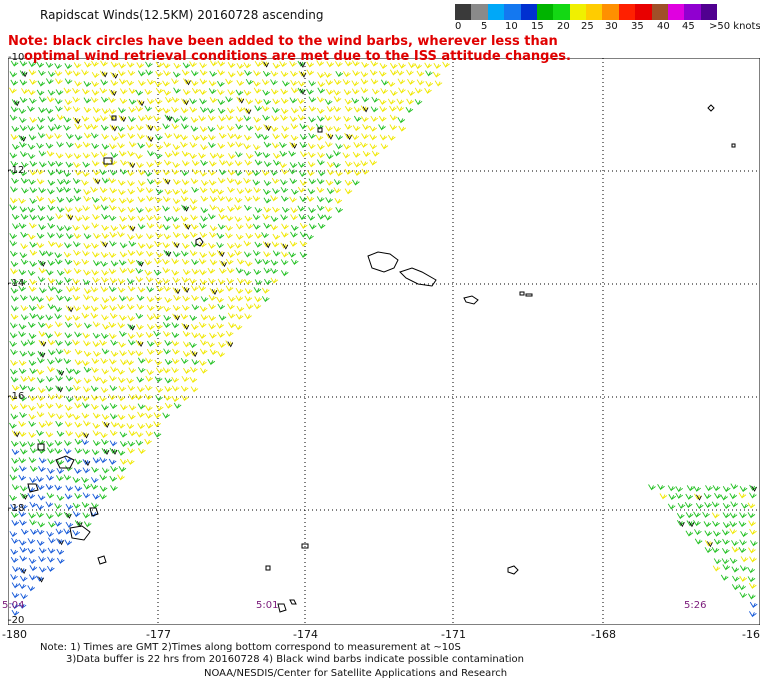  What do you see at coordinates (688, 26) in the screenshot?
I see `colorbar-label: 45` at bounding box center [688, 26].